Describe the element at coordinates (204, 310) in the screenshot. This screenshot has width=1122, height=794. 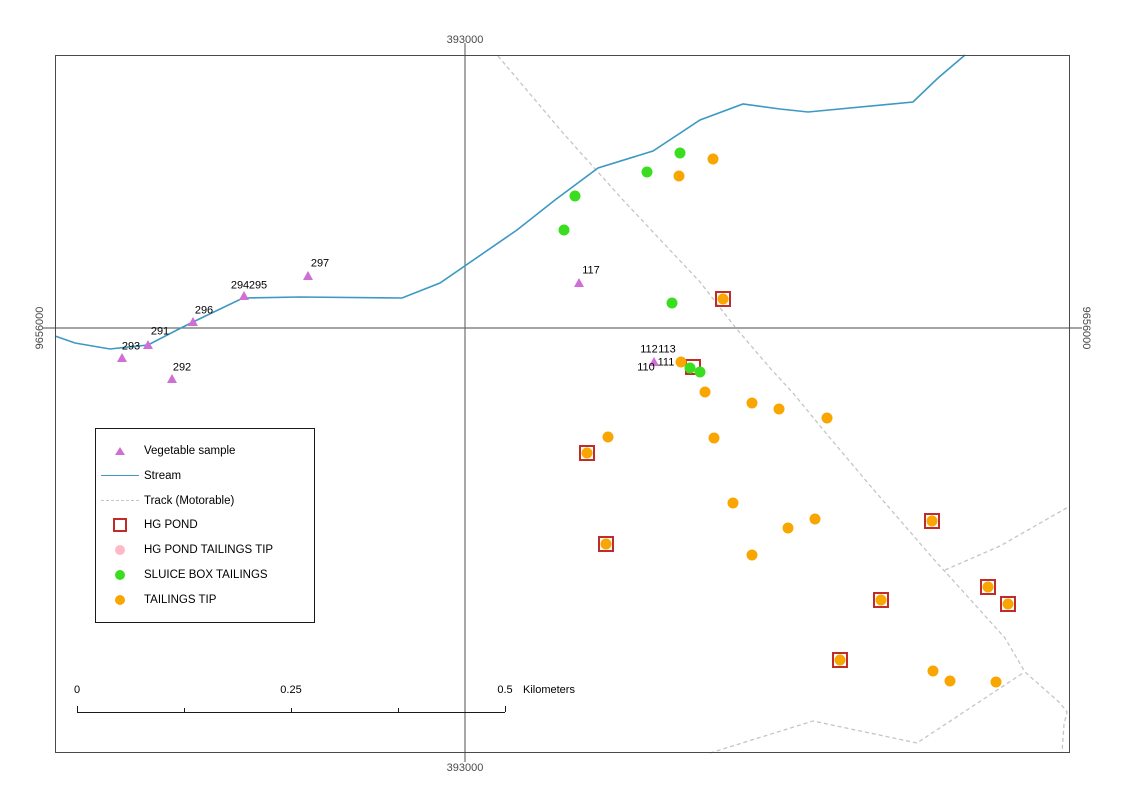
I see `sample-number-label: 296` at that location.